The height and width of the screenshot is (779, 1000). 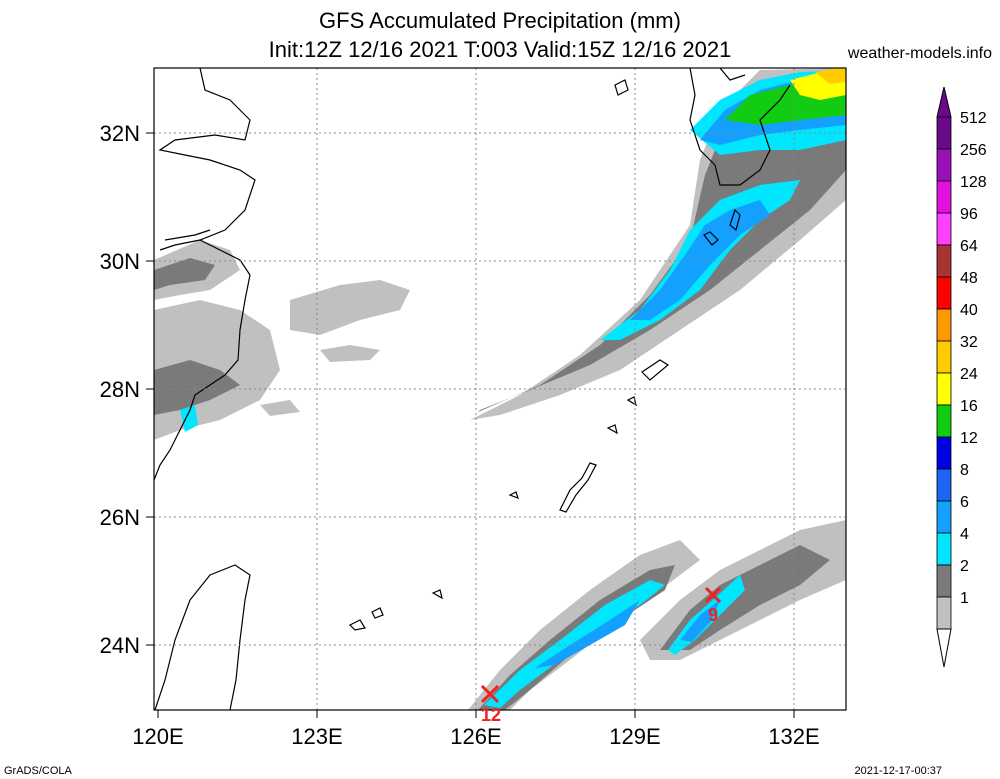 What do you see at coordinates (898, 771) in the screenshot?
I see `footer-timestamp: 2021-12-17-00:37` at bounding box center [898, 771].